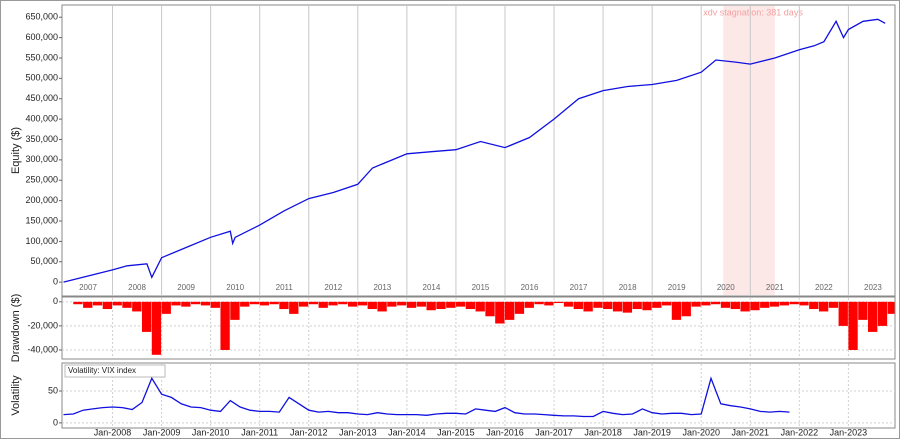 The width and height of the screenshot is (900, 439). I want to click on x-tick-label: 2022, so click(824, 287).